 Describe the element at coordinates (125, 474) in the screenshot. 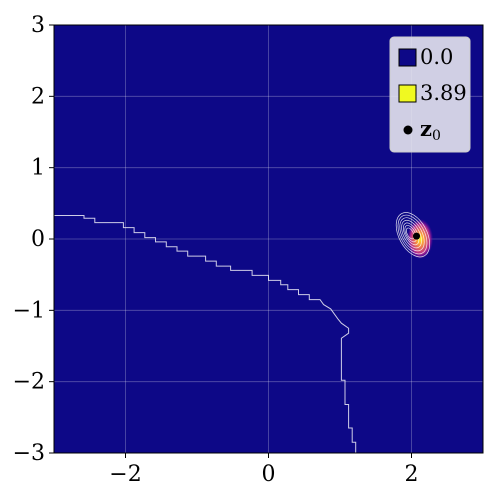

I see `x-tick-label: −2` at that location.